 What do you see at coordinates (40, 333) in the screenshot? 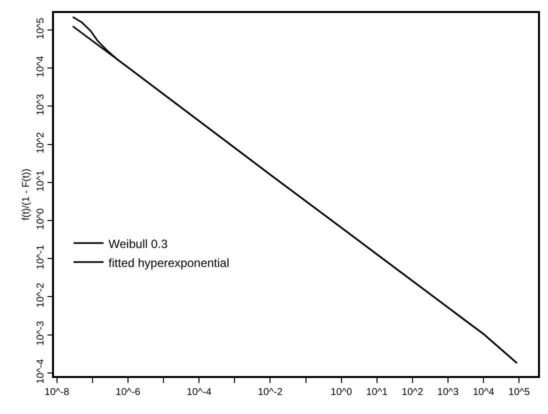
I see `y-tick-label: 10^-3` at bounding box center [40, 333].